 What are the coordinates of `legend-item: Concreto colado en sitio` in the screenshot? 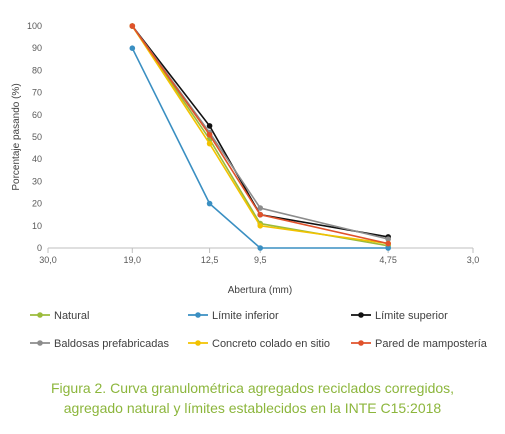 It's located at (259, 344).